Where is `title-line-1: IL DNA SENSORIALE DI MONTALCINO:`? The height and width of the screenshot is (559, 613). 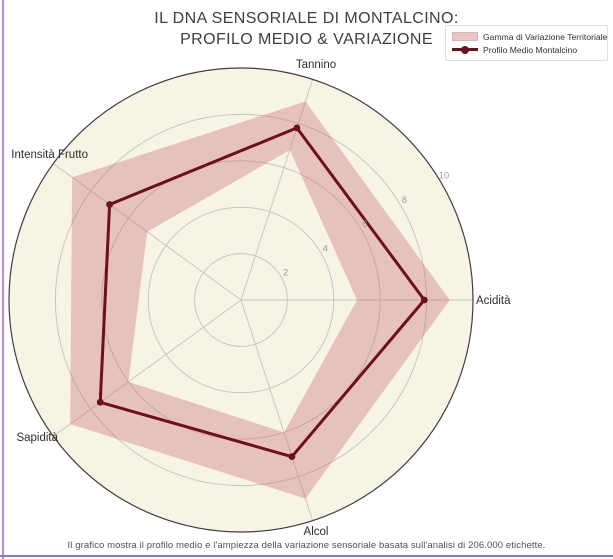 title-line-1: IL DNA SENSORIALE DI MONTALCINO: is located at coordinates (306, 18).